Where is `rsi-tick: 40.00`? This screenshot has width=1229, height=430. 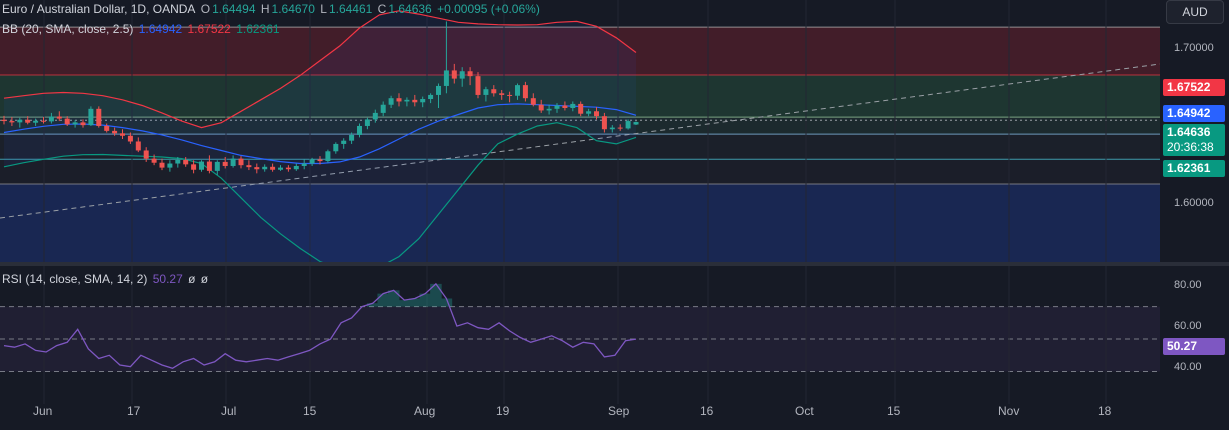 rsi-tick: 40.00 is located at coordinates (1188, 367).